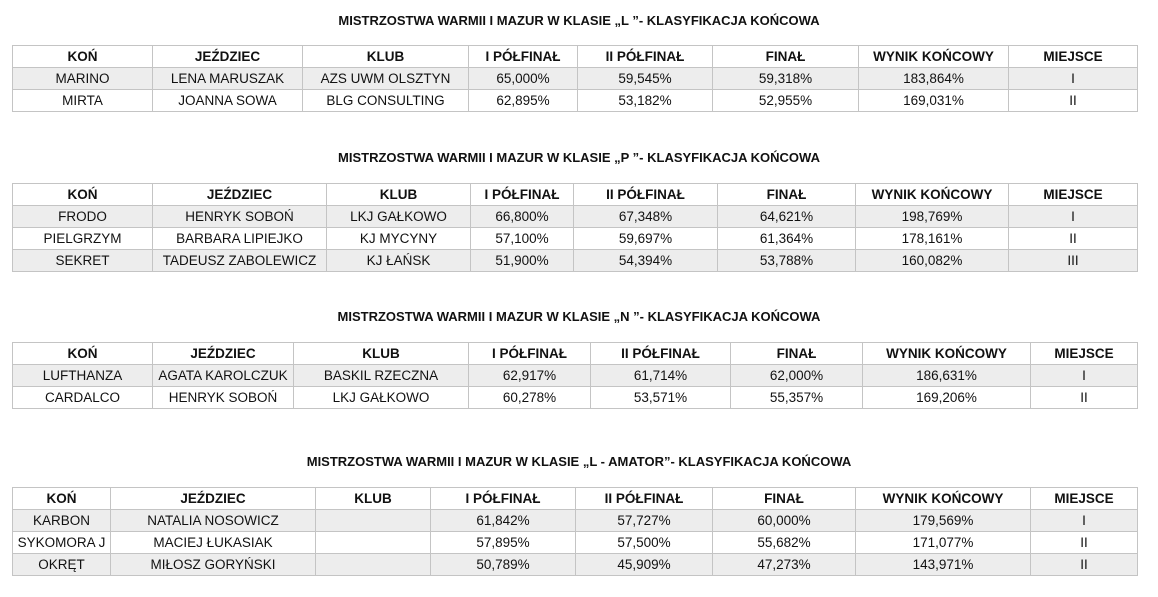 The height and width of the screenshot is (597, 1158). Describe the element at coordinates (82, 100) in the screenshot. I see `cell: MIRTA` at that location.